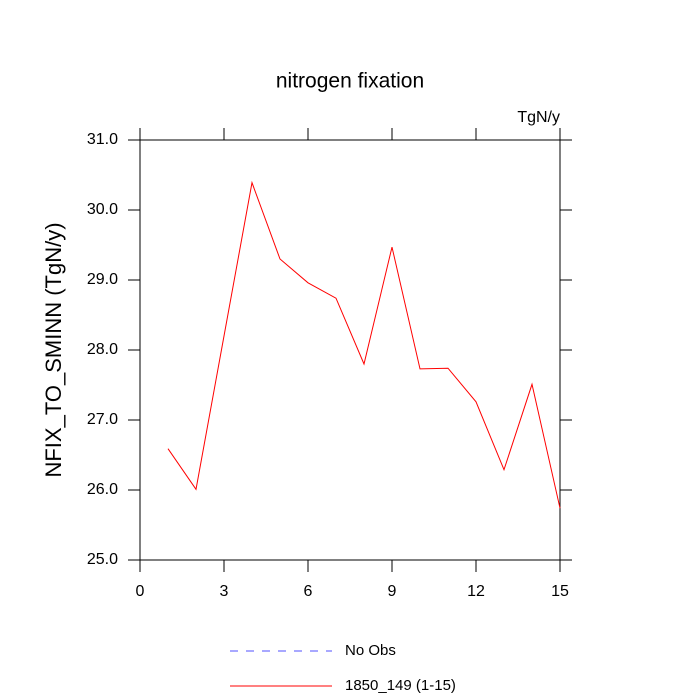  Describe the element at coordinates (102, 489) in the screenshot. I see `y-tick-label: 26.0` at that location.